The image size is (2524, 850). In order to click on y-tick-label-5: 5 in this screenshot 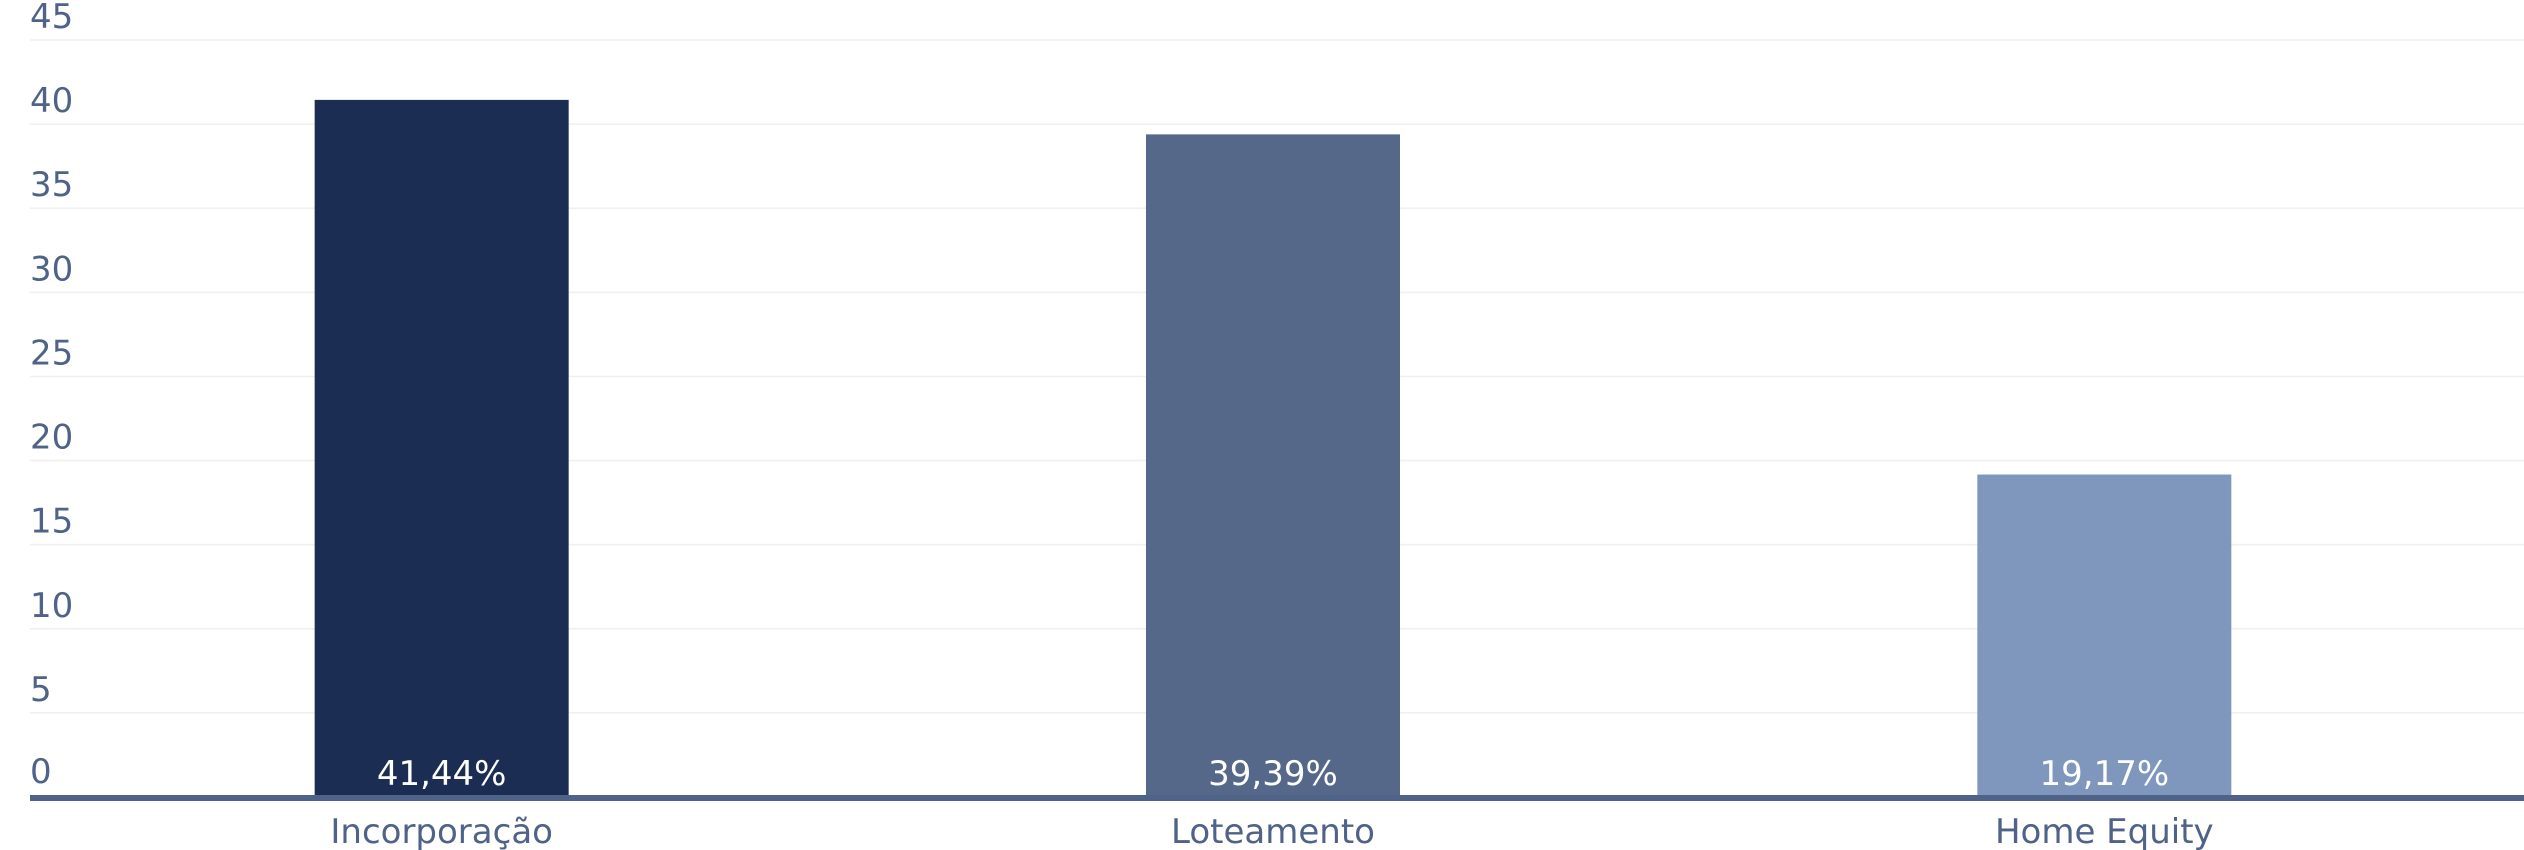, I will do `click(41, 690)`.